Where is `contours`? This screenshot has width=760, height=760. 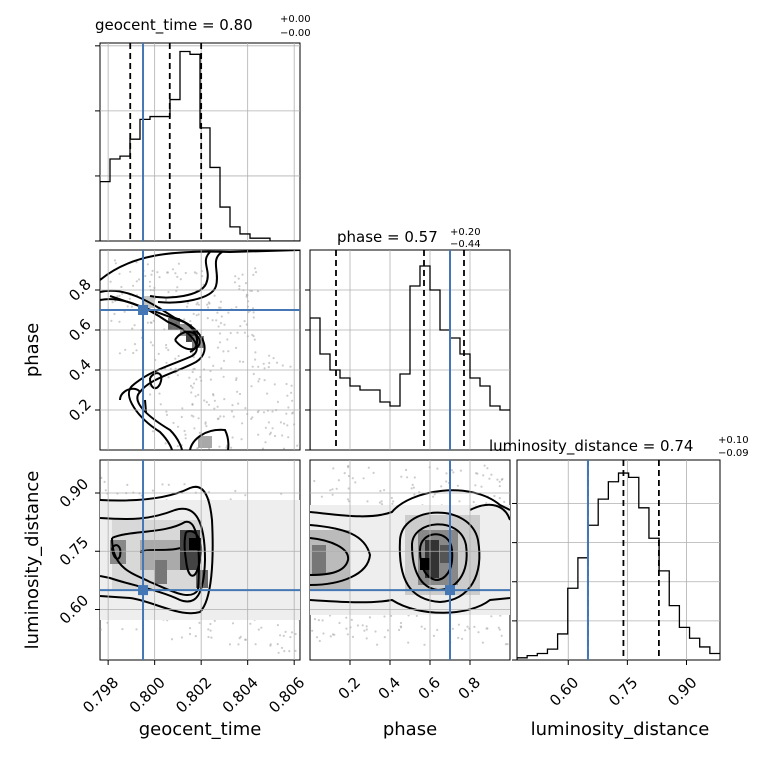 contours is located at coordinates (410, 551).